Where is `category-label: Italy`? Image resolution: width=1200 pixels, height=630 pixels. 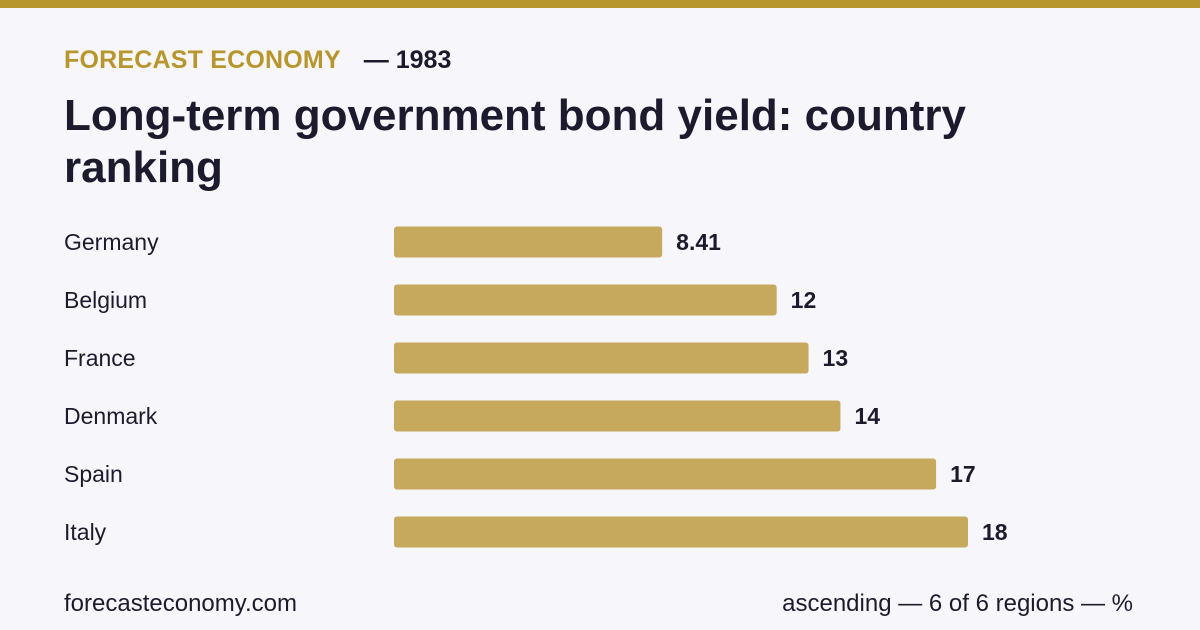 category-label: Italy is located at coordinates (85, 532).